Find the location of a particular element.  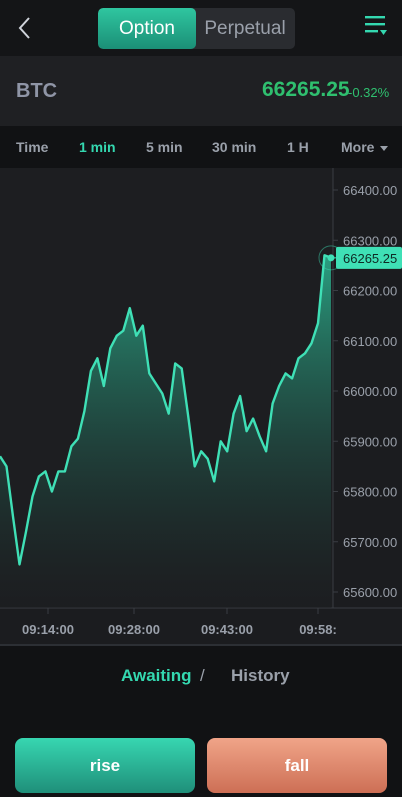

tab-perpetual: Perpetual is located at coordinates (245, 28).